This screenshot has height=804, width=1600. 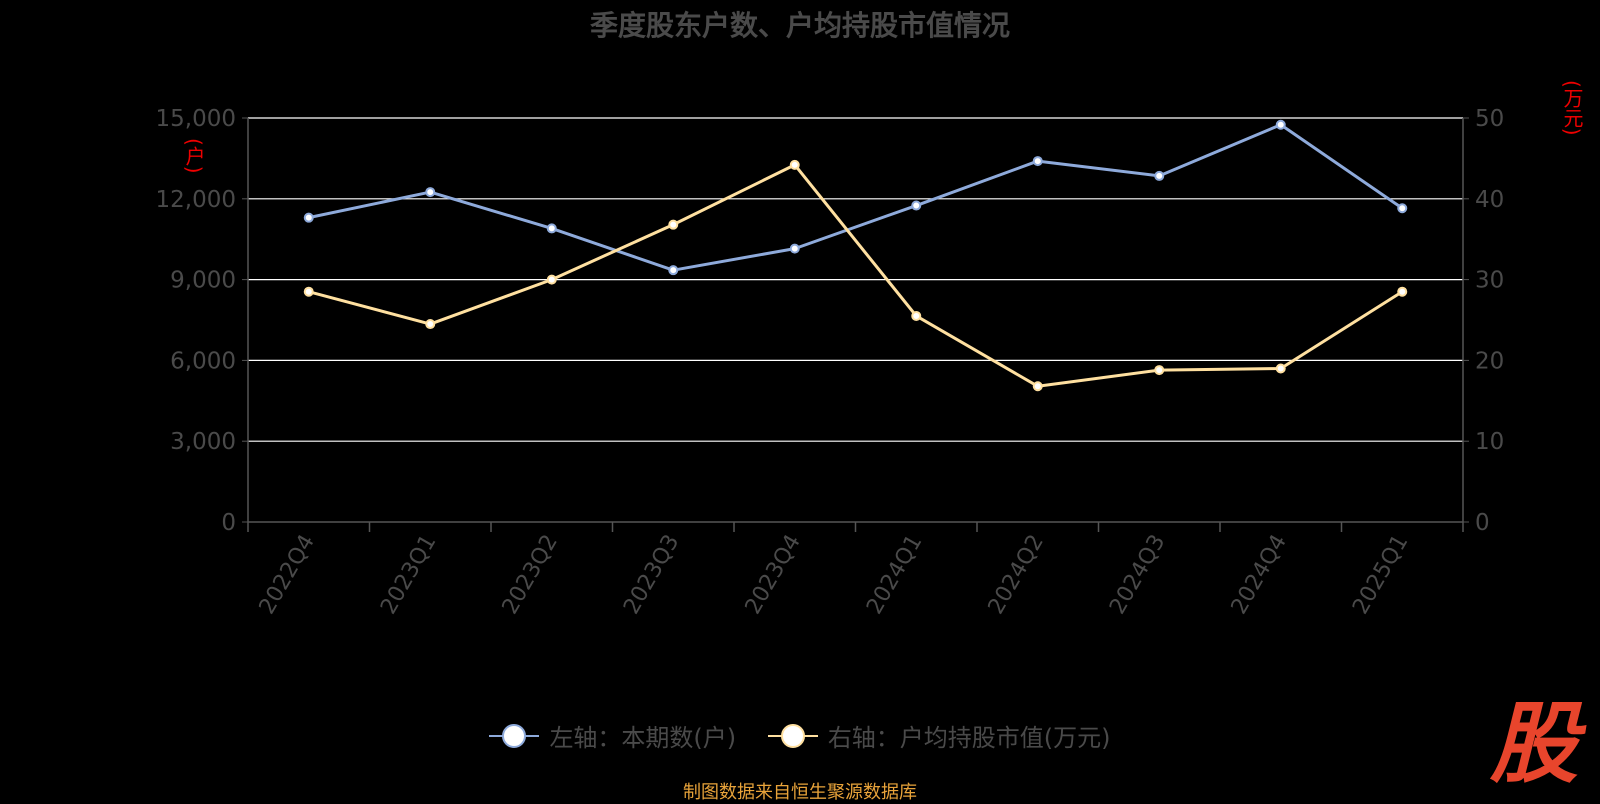 What do you see at coordinates (1259, 575) in the screenshot?
I see `x-axis-tick-label: 2024Q4` at bounding box center [1259, 575].